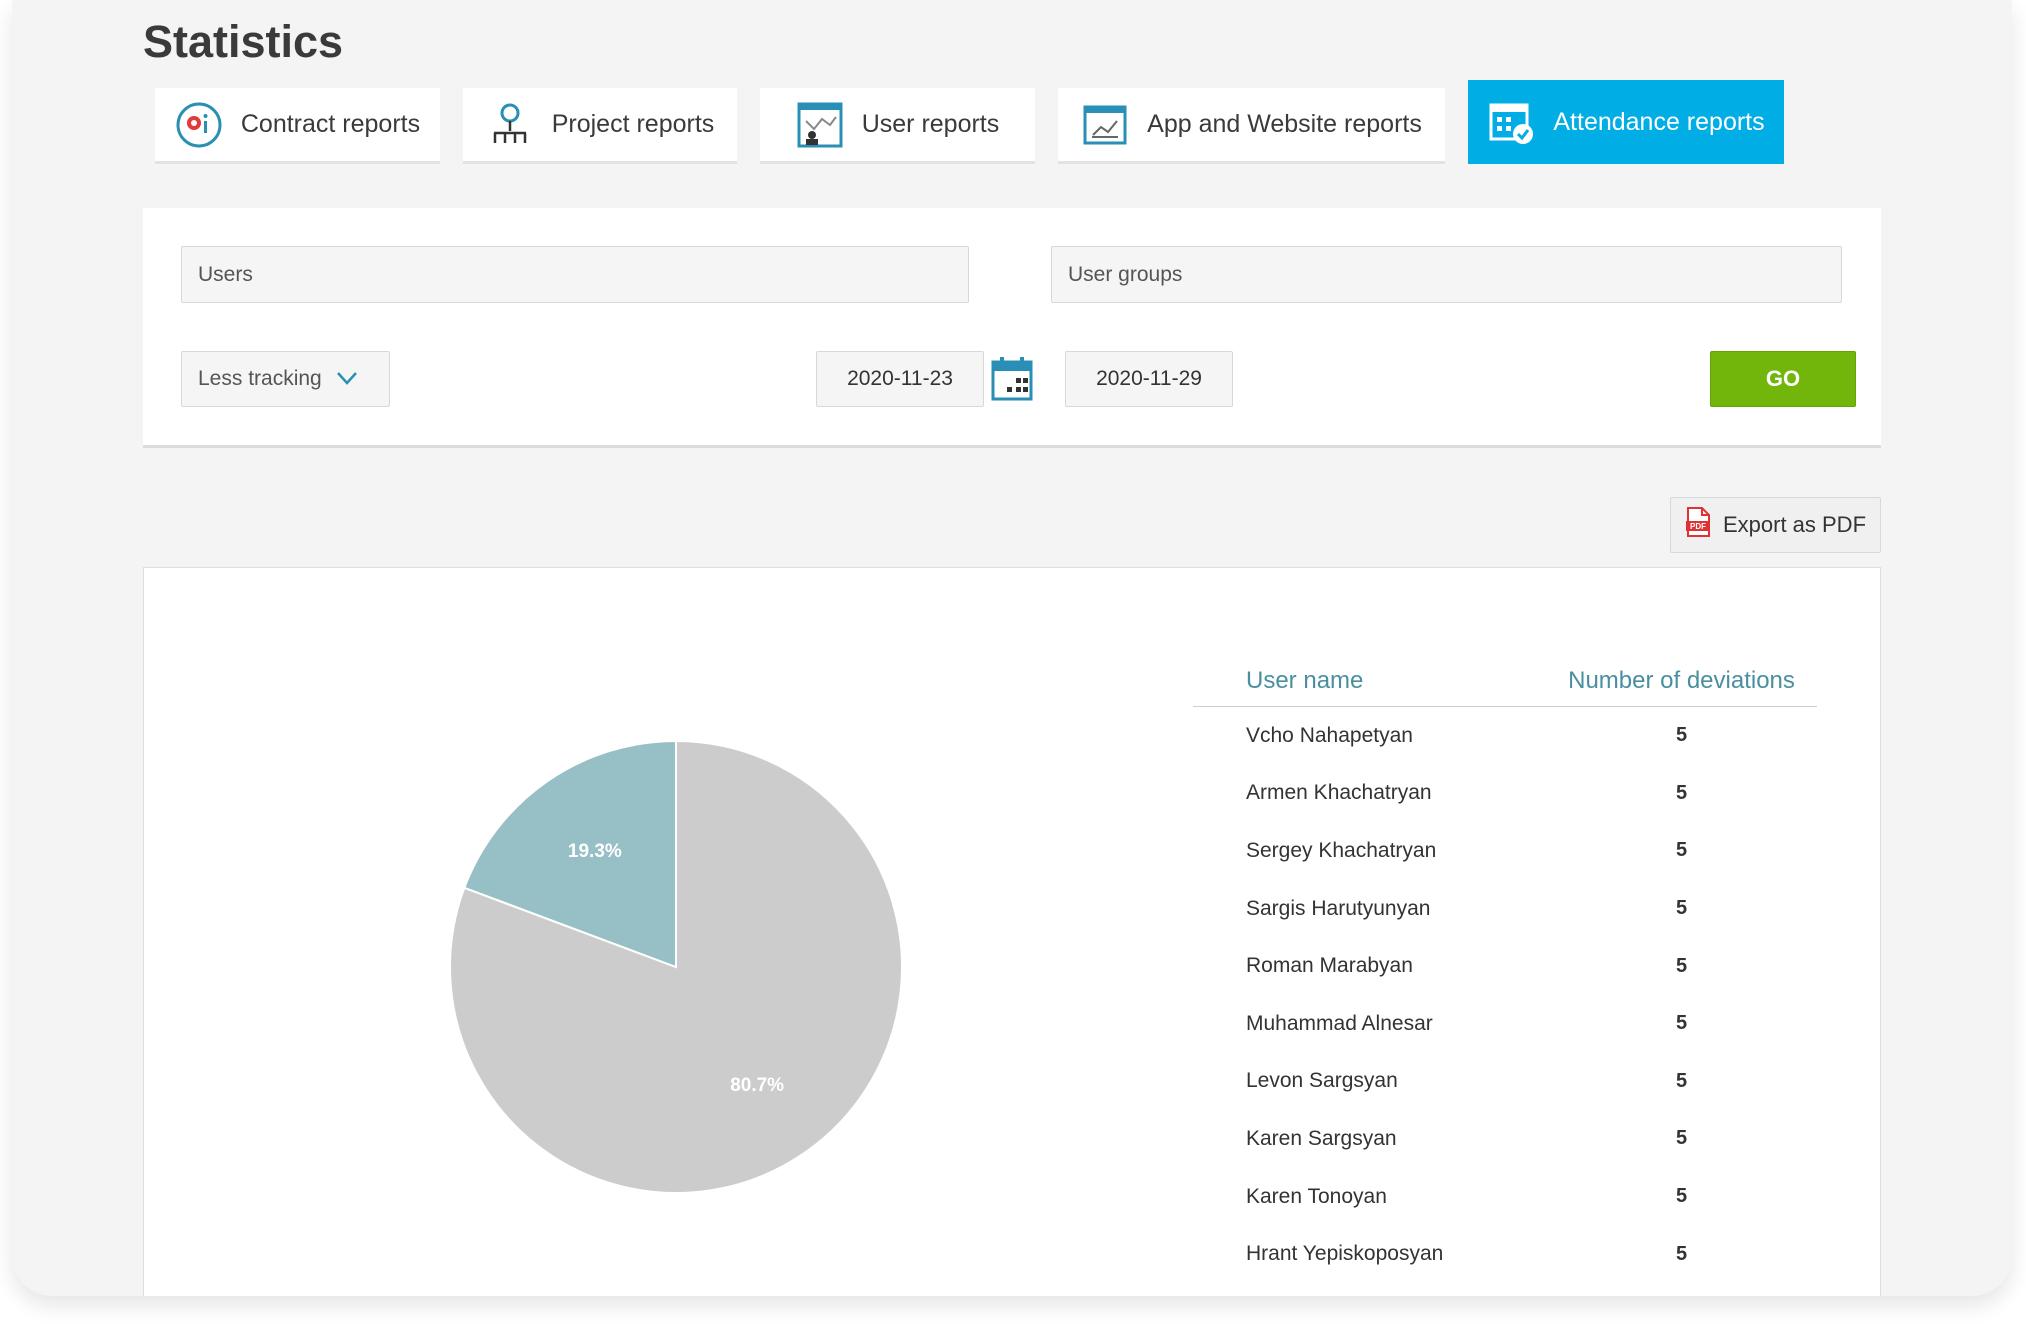 The height and width of the screenshot is (1324, 2026). Describe the element at coordinates (1505, 794) in the screenshot. I see `table-row: Armen Khachatryan 5` at that location.